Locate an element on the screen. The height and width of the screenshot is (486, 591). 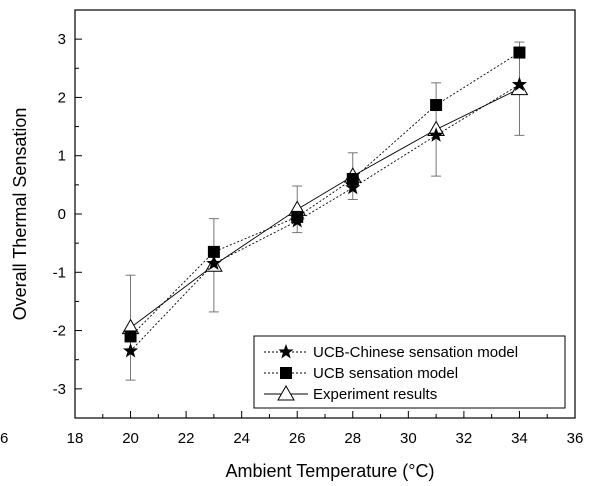
y-tick-label: -1 is located at coordinates (59, 272).